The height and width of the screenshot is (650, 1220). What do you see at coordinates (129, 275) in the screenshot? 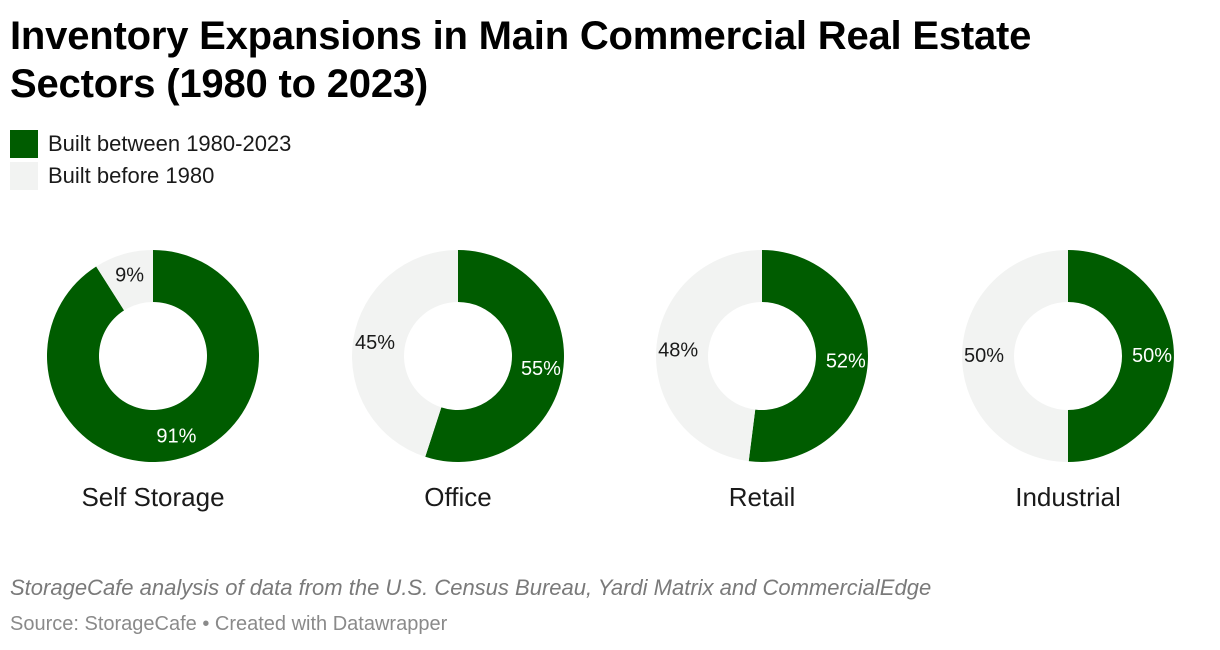
I see `data-label-self-storage-built-before-1980: 9%` at bounding box center [129, 275].